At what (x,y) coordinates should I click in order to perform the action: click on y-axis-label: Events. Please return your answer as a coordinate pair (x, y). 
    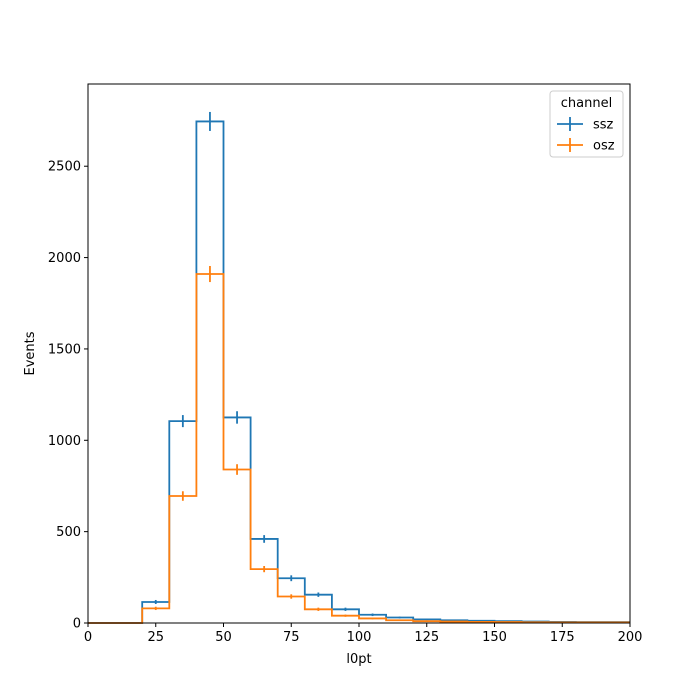
    Looking at the image, I should click on (30, 353).